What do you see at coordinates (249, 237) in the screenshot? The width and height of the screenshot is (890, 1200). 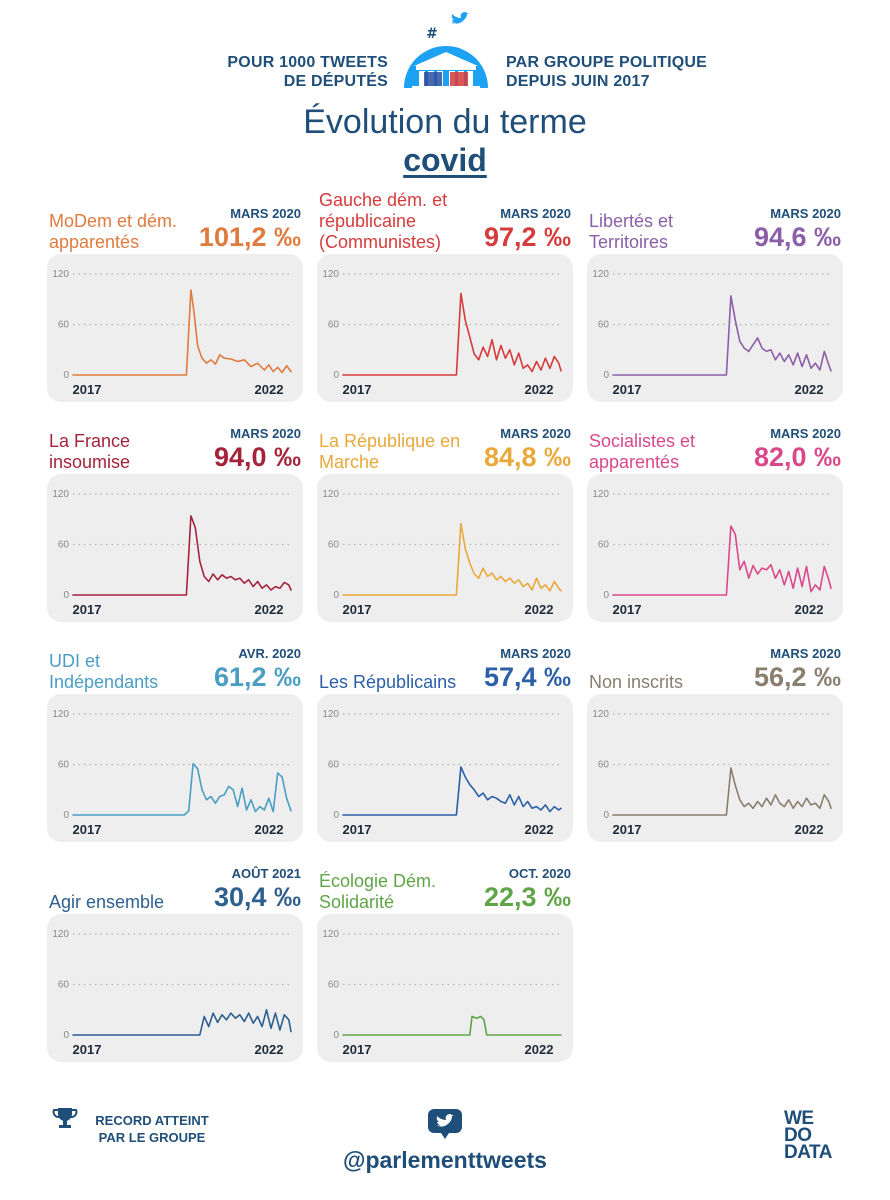 I see `record-value: 101,2 ‰` at bounding box center [249, 237].